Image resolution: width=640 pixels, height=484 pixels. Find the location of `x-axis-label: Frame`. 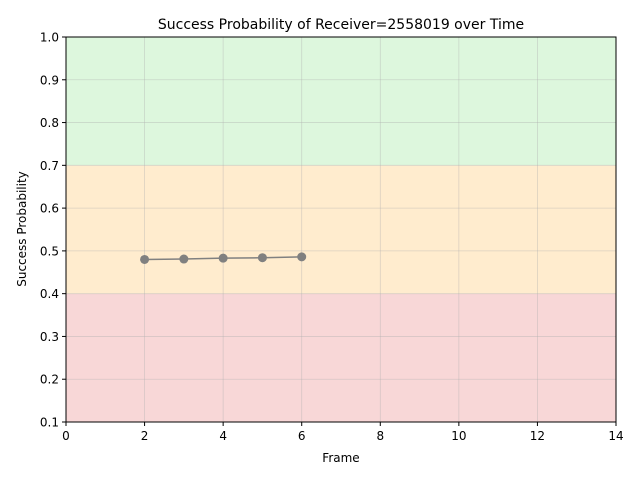

x-axis-label: Frame is located at coordinates (340, 458).